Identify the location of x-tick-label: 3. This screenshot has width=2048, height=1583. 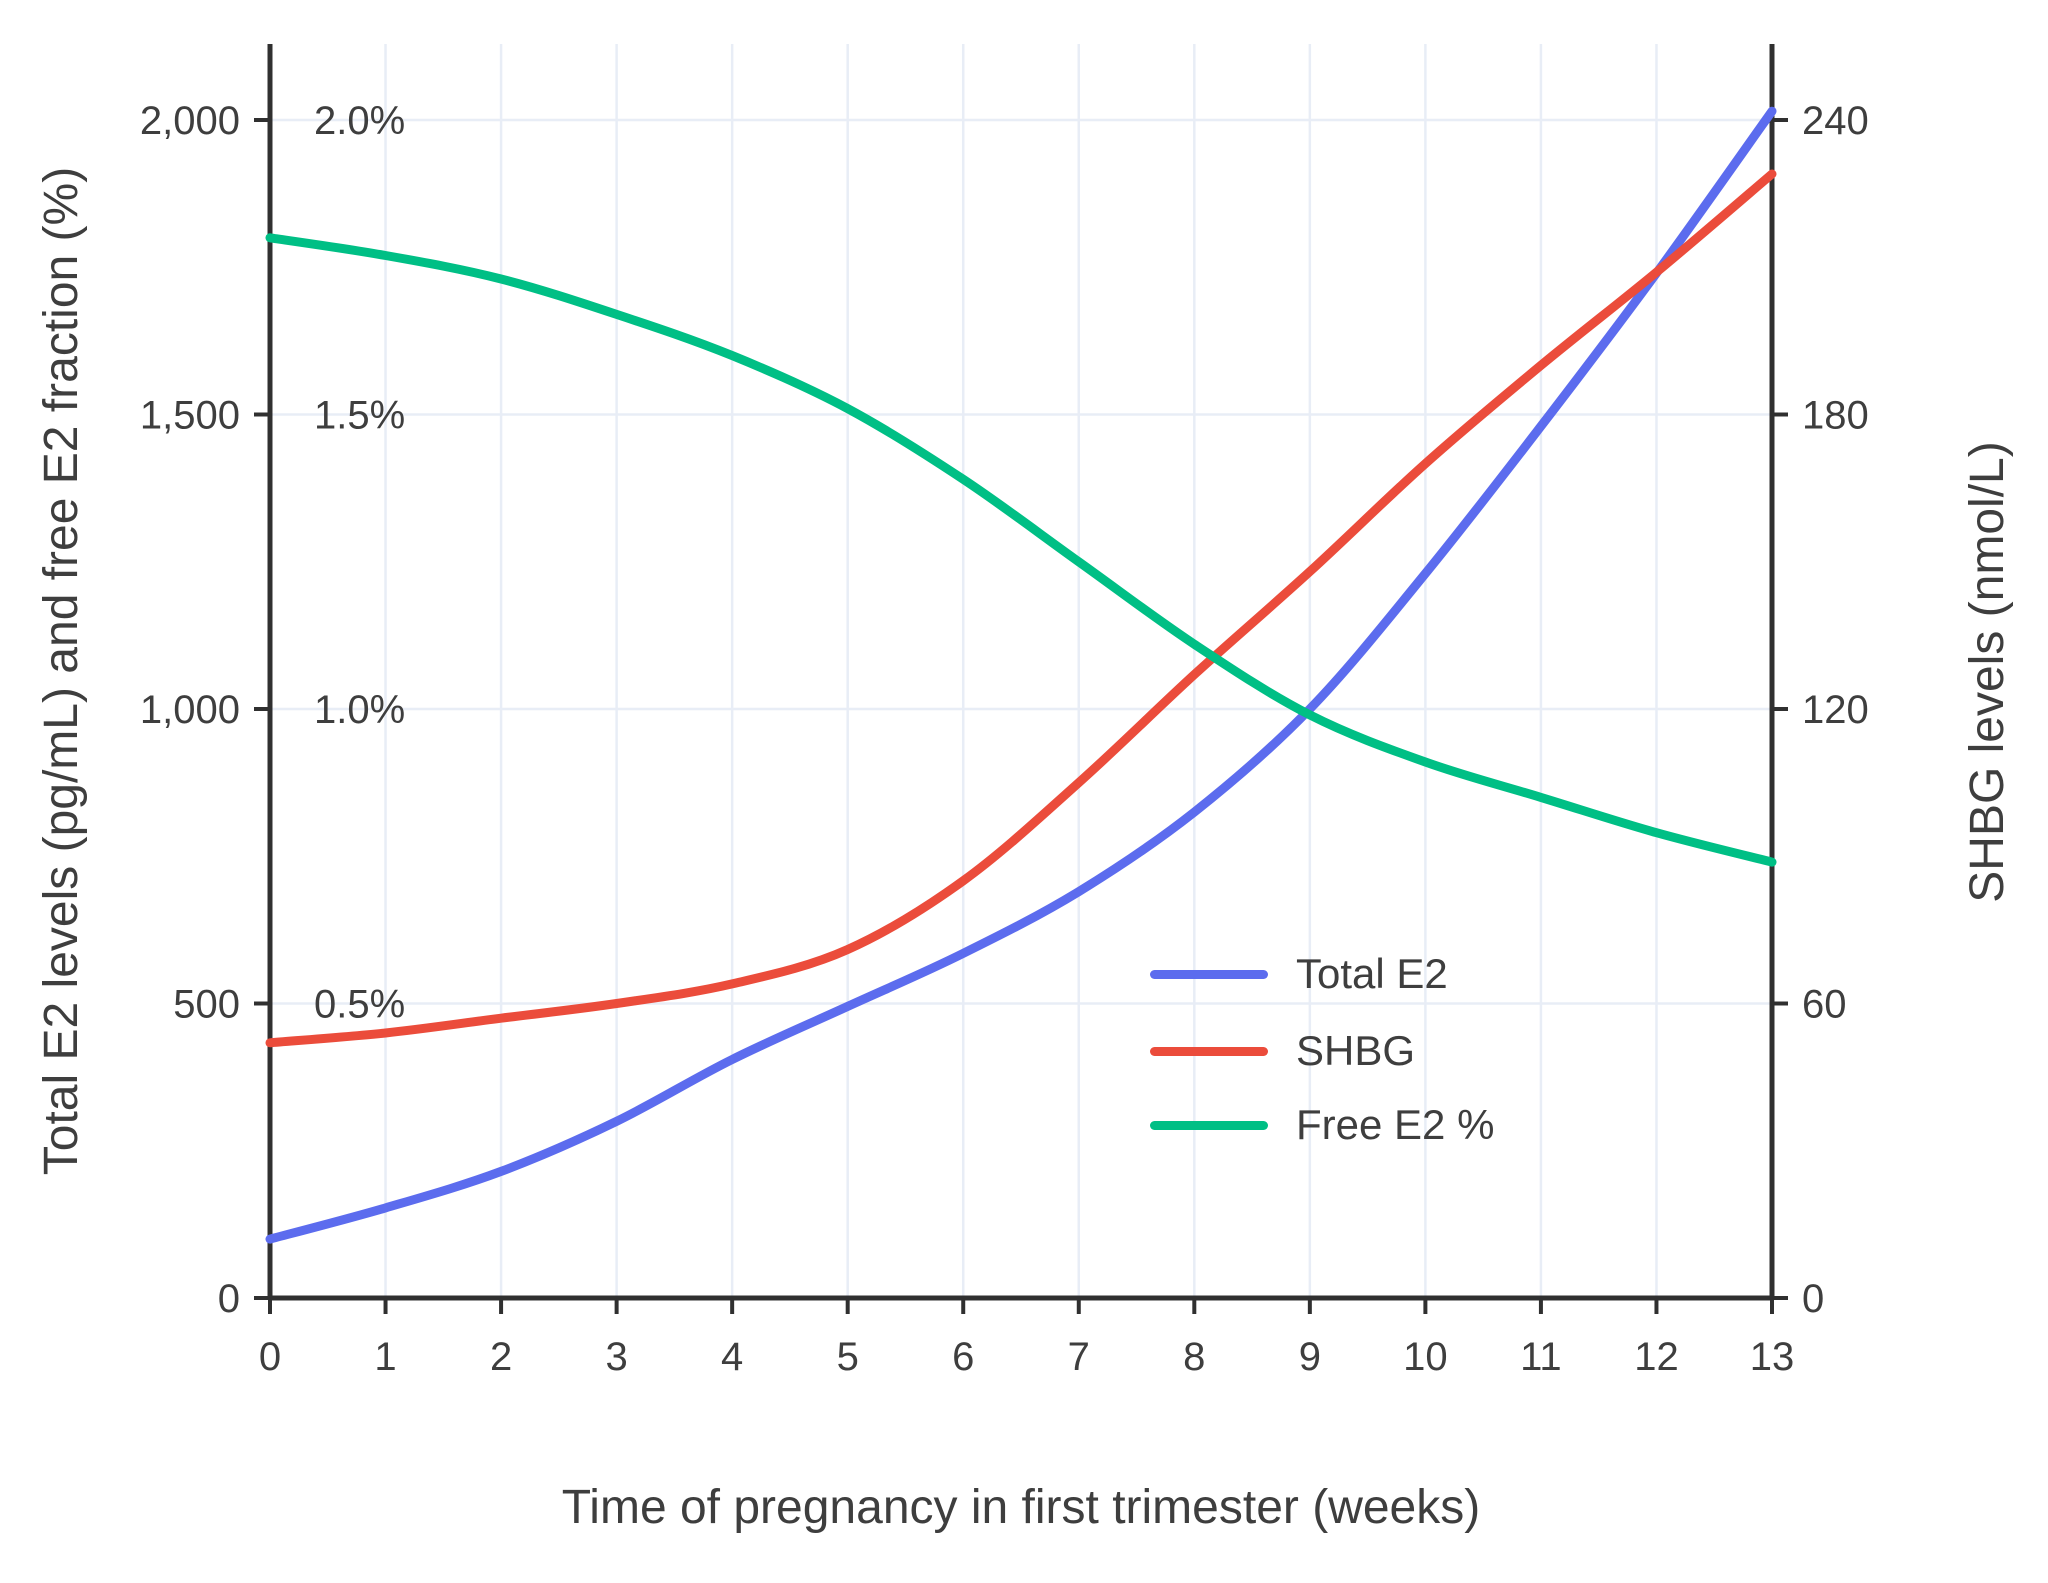
(616, 1357).